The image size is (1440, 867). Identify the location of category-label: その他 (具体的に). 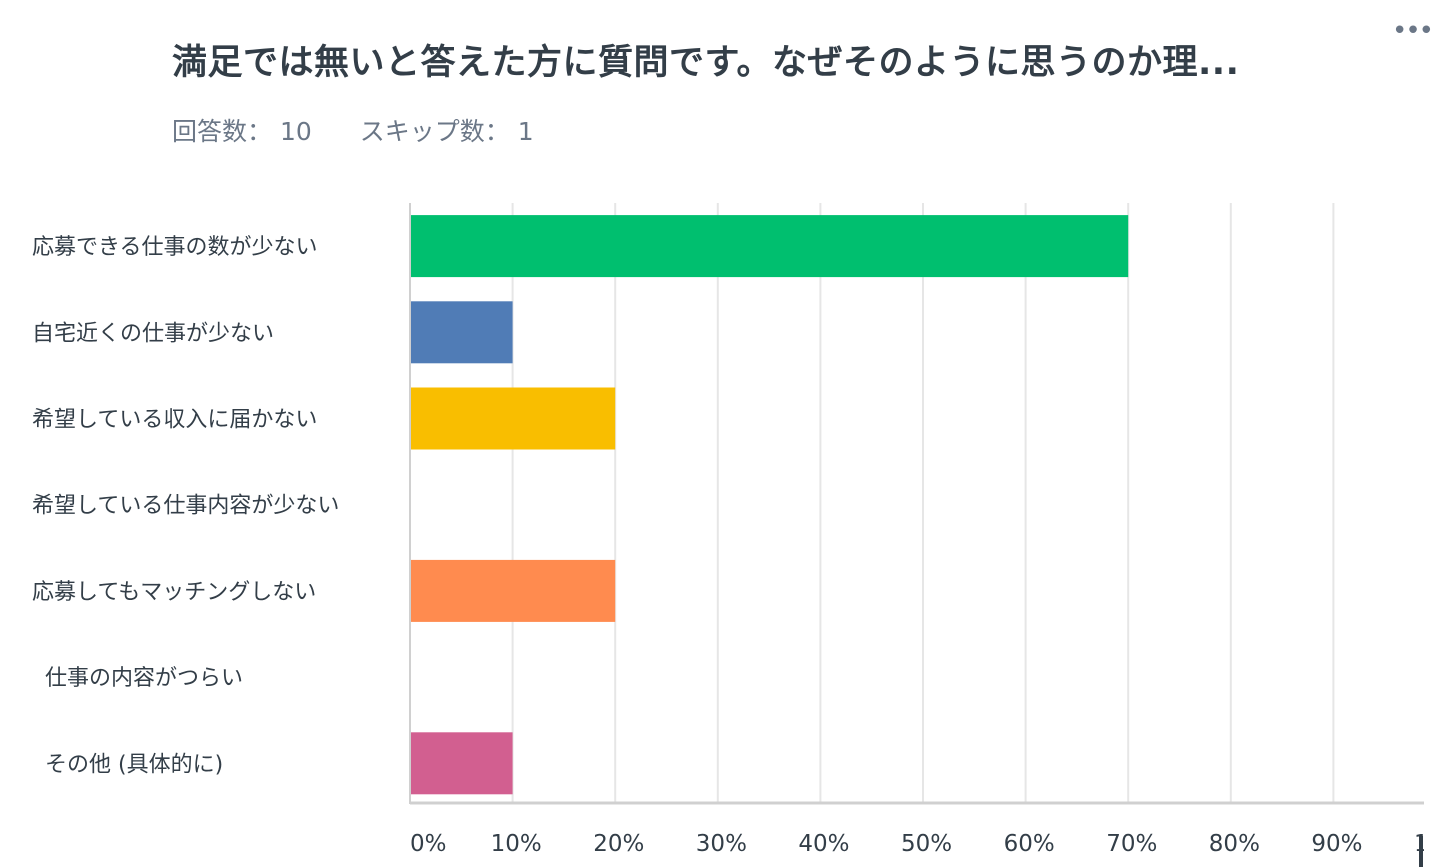
(134, 764).